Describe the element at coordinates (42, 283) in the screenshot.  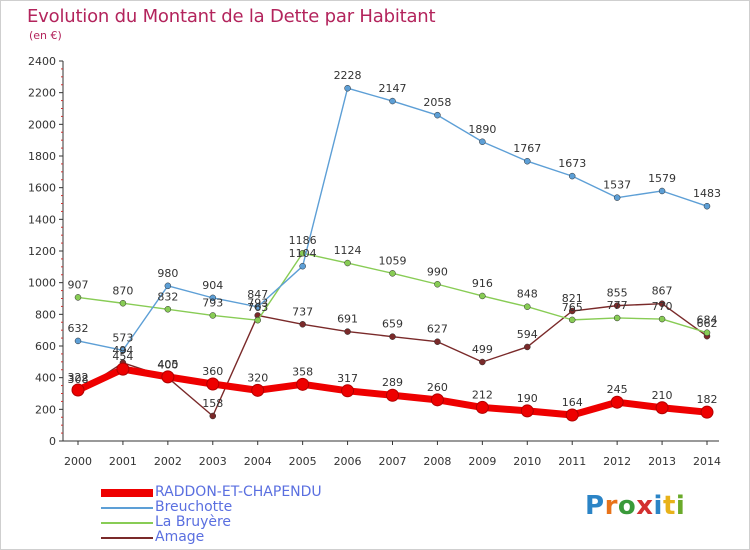
I see `y-tick-label: 1000` at that location.